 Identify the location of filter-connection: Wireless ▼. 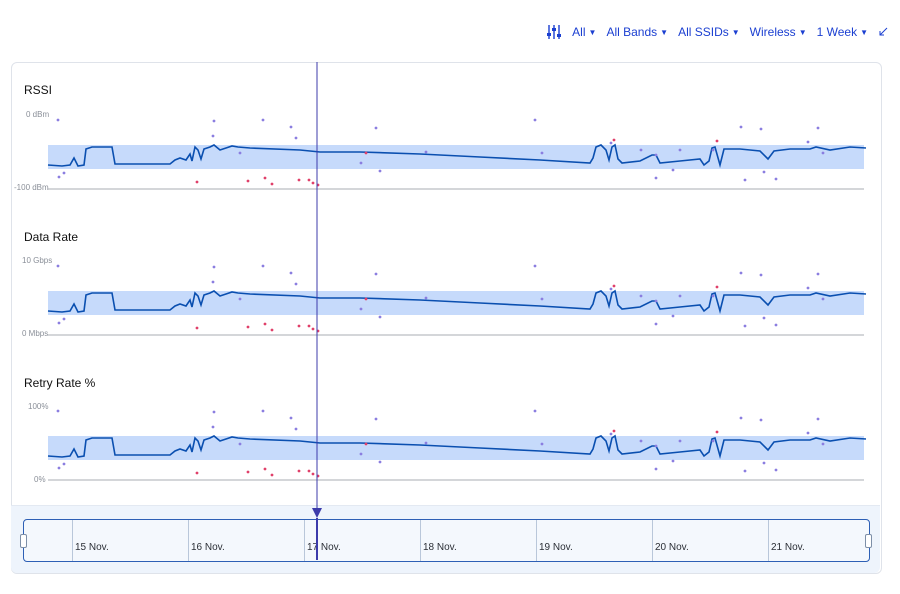
(778, 32).